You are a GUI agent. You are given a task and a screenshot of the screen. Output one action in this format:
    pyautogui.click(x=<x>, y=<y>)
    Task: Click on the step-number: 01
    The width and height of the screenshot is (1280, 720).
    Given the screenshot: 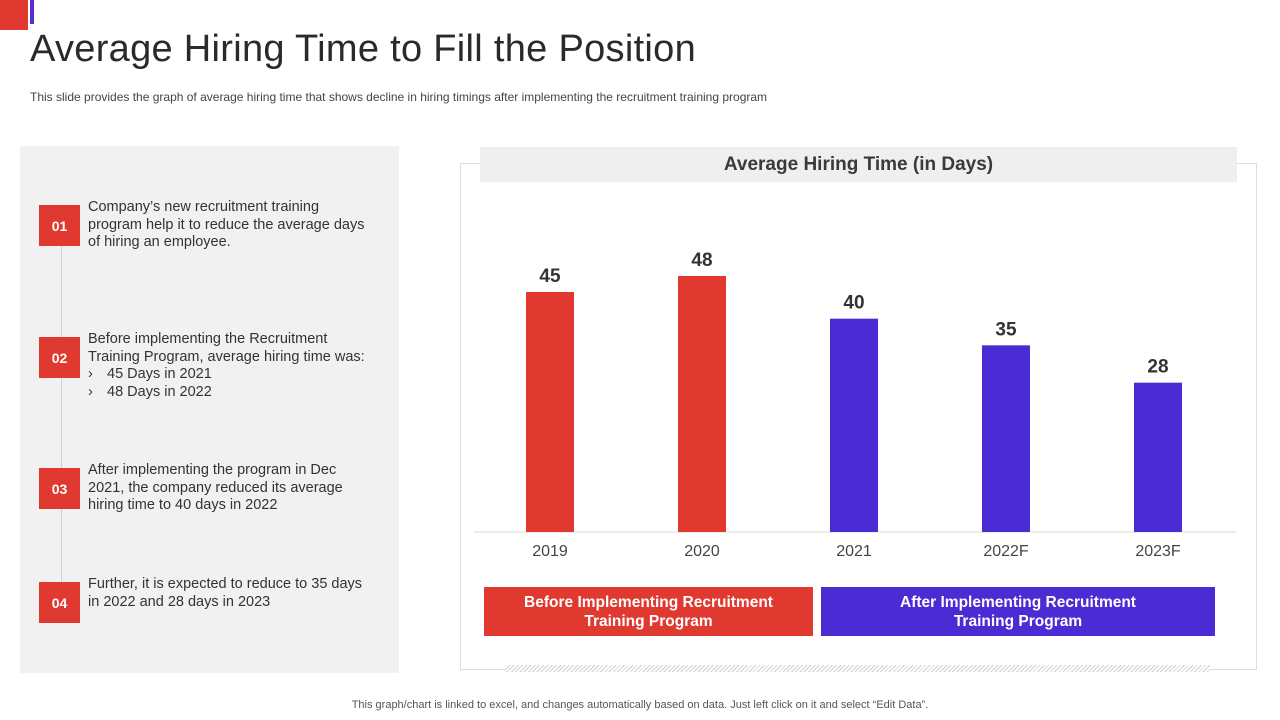 What is the action you would take?
    pyautogui.click(x=59, y=225)
    